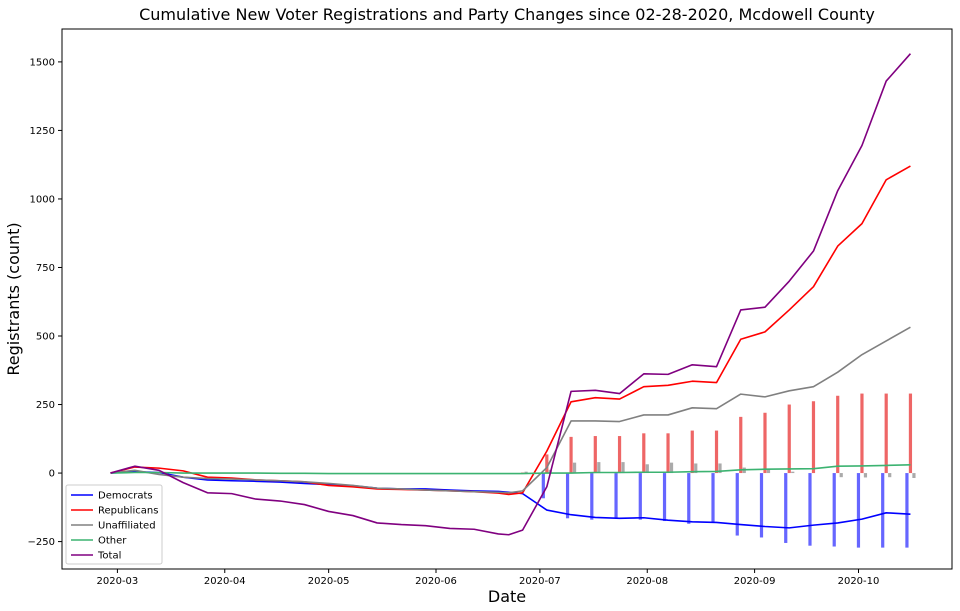 The width and height of the screenshot is (960, 611). Describe the element at coordinates (540, 581) in the screenshot. I see `x-tick-label-4: 2020-07` at that location.